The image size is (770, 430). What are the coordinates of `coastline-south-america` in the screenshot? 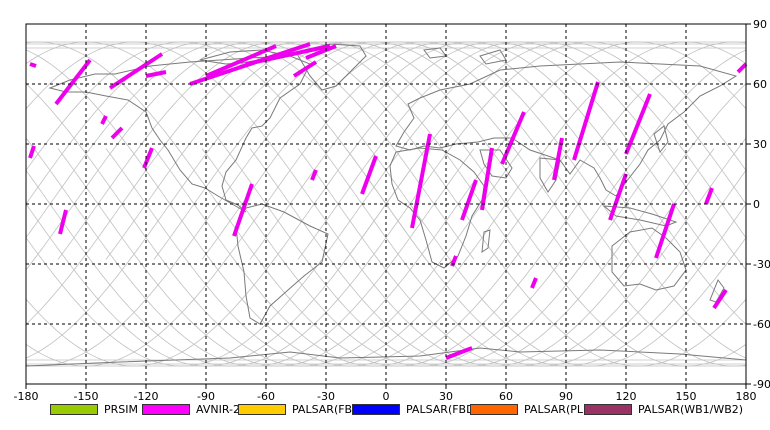 It's located at (282, 264).